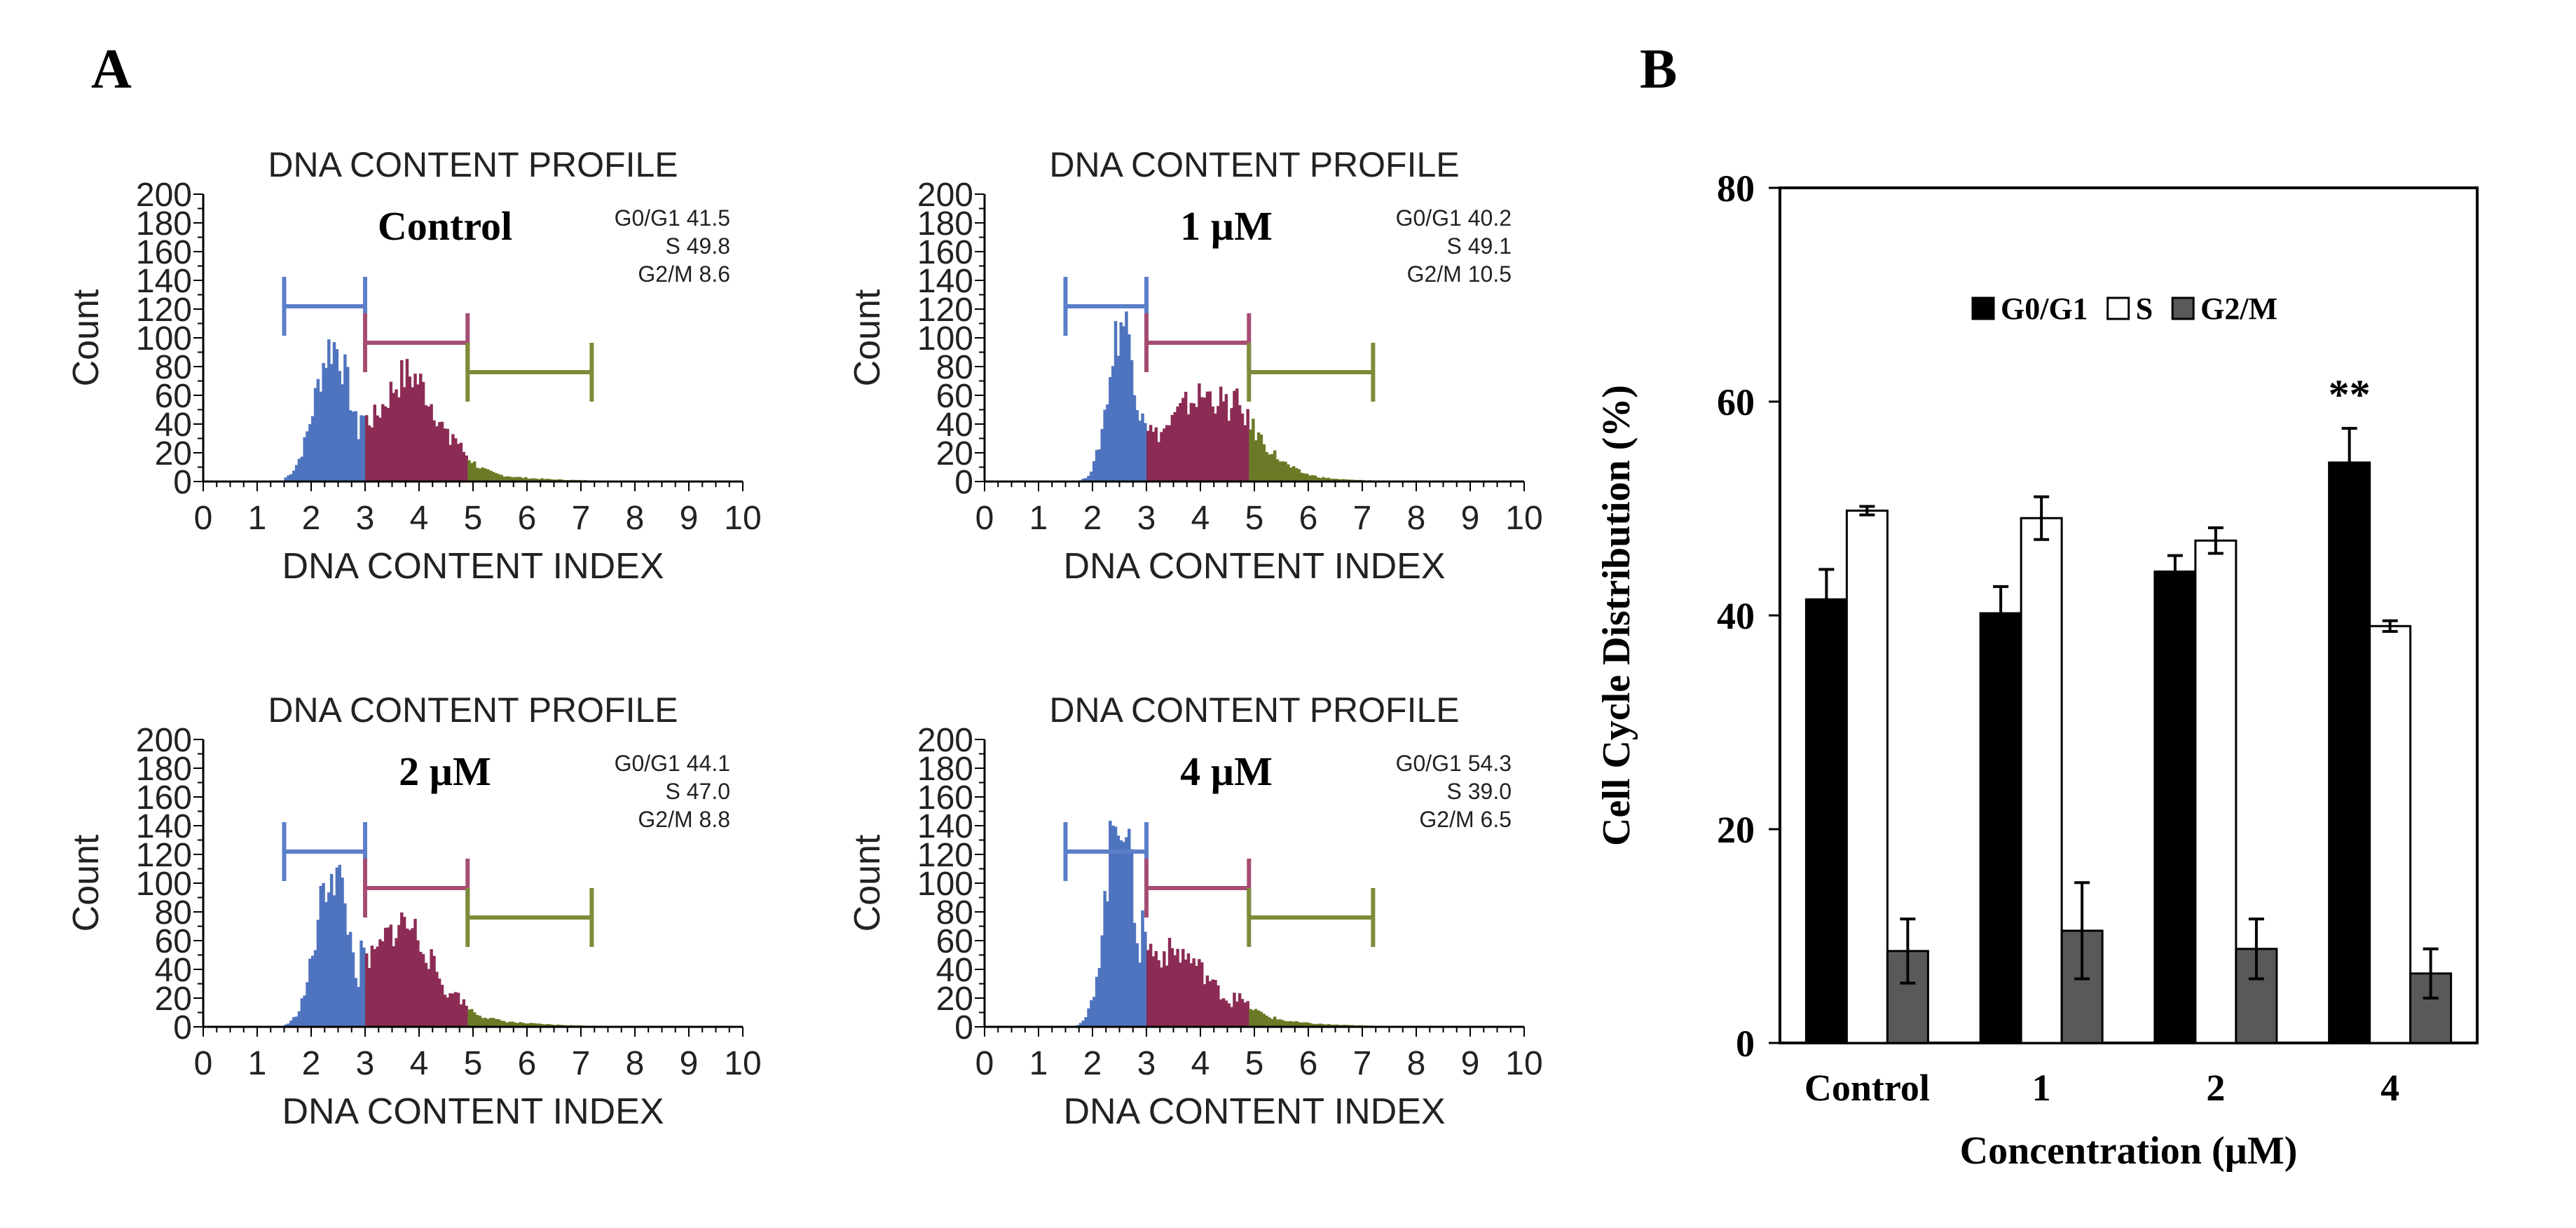 The height and width of the screenshot is (1228, 2576). What do you see at coordinates (581, 518) in the screenshot?
I see `x-tick-label: 7` at bounding box center [581, 518].